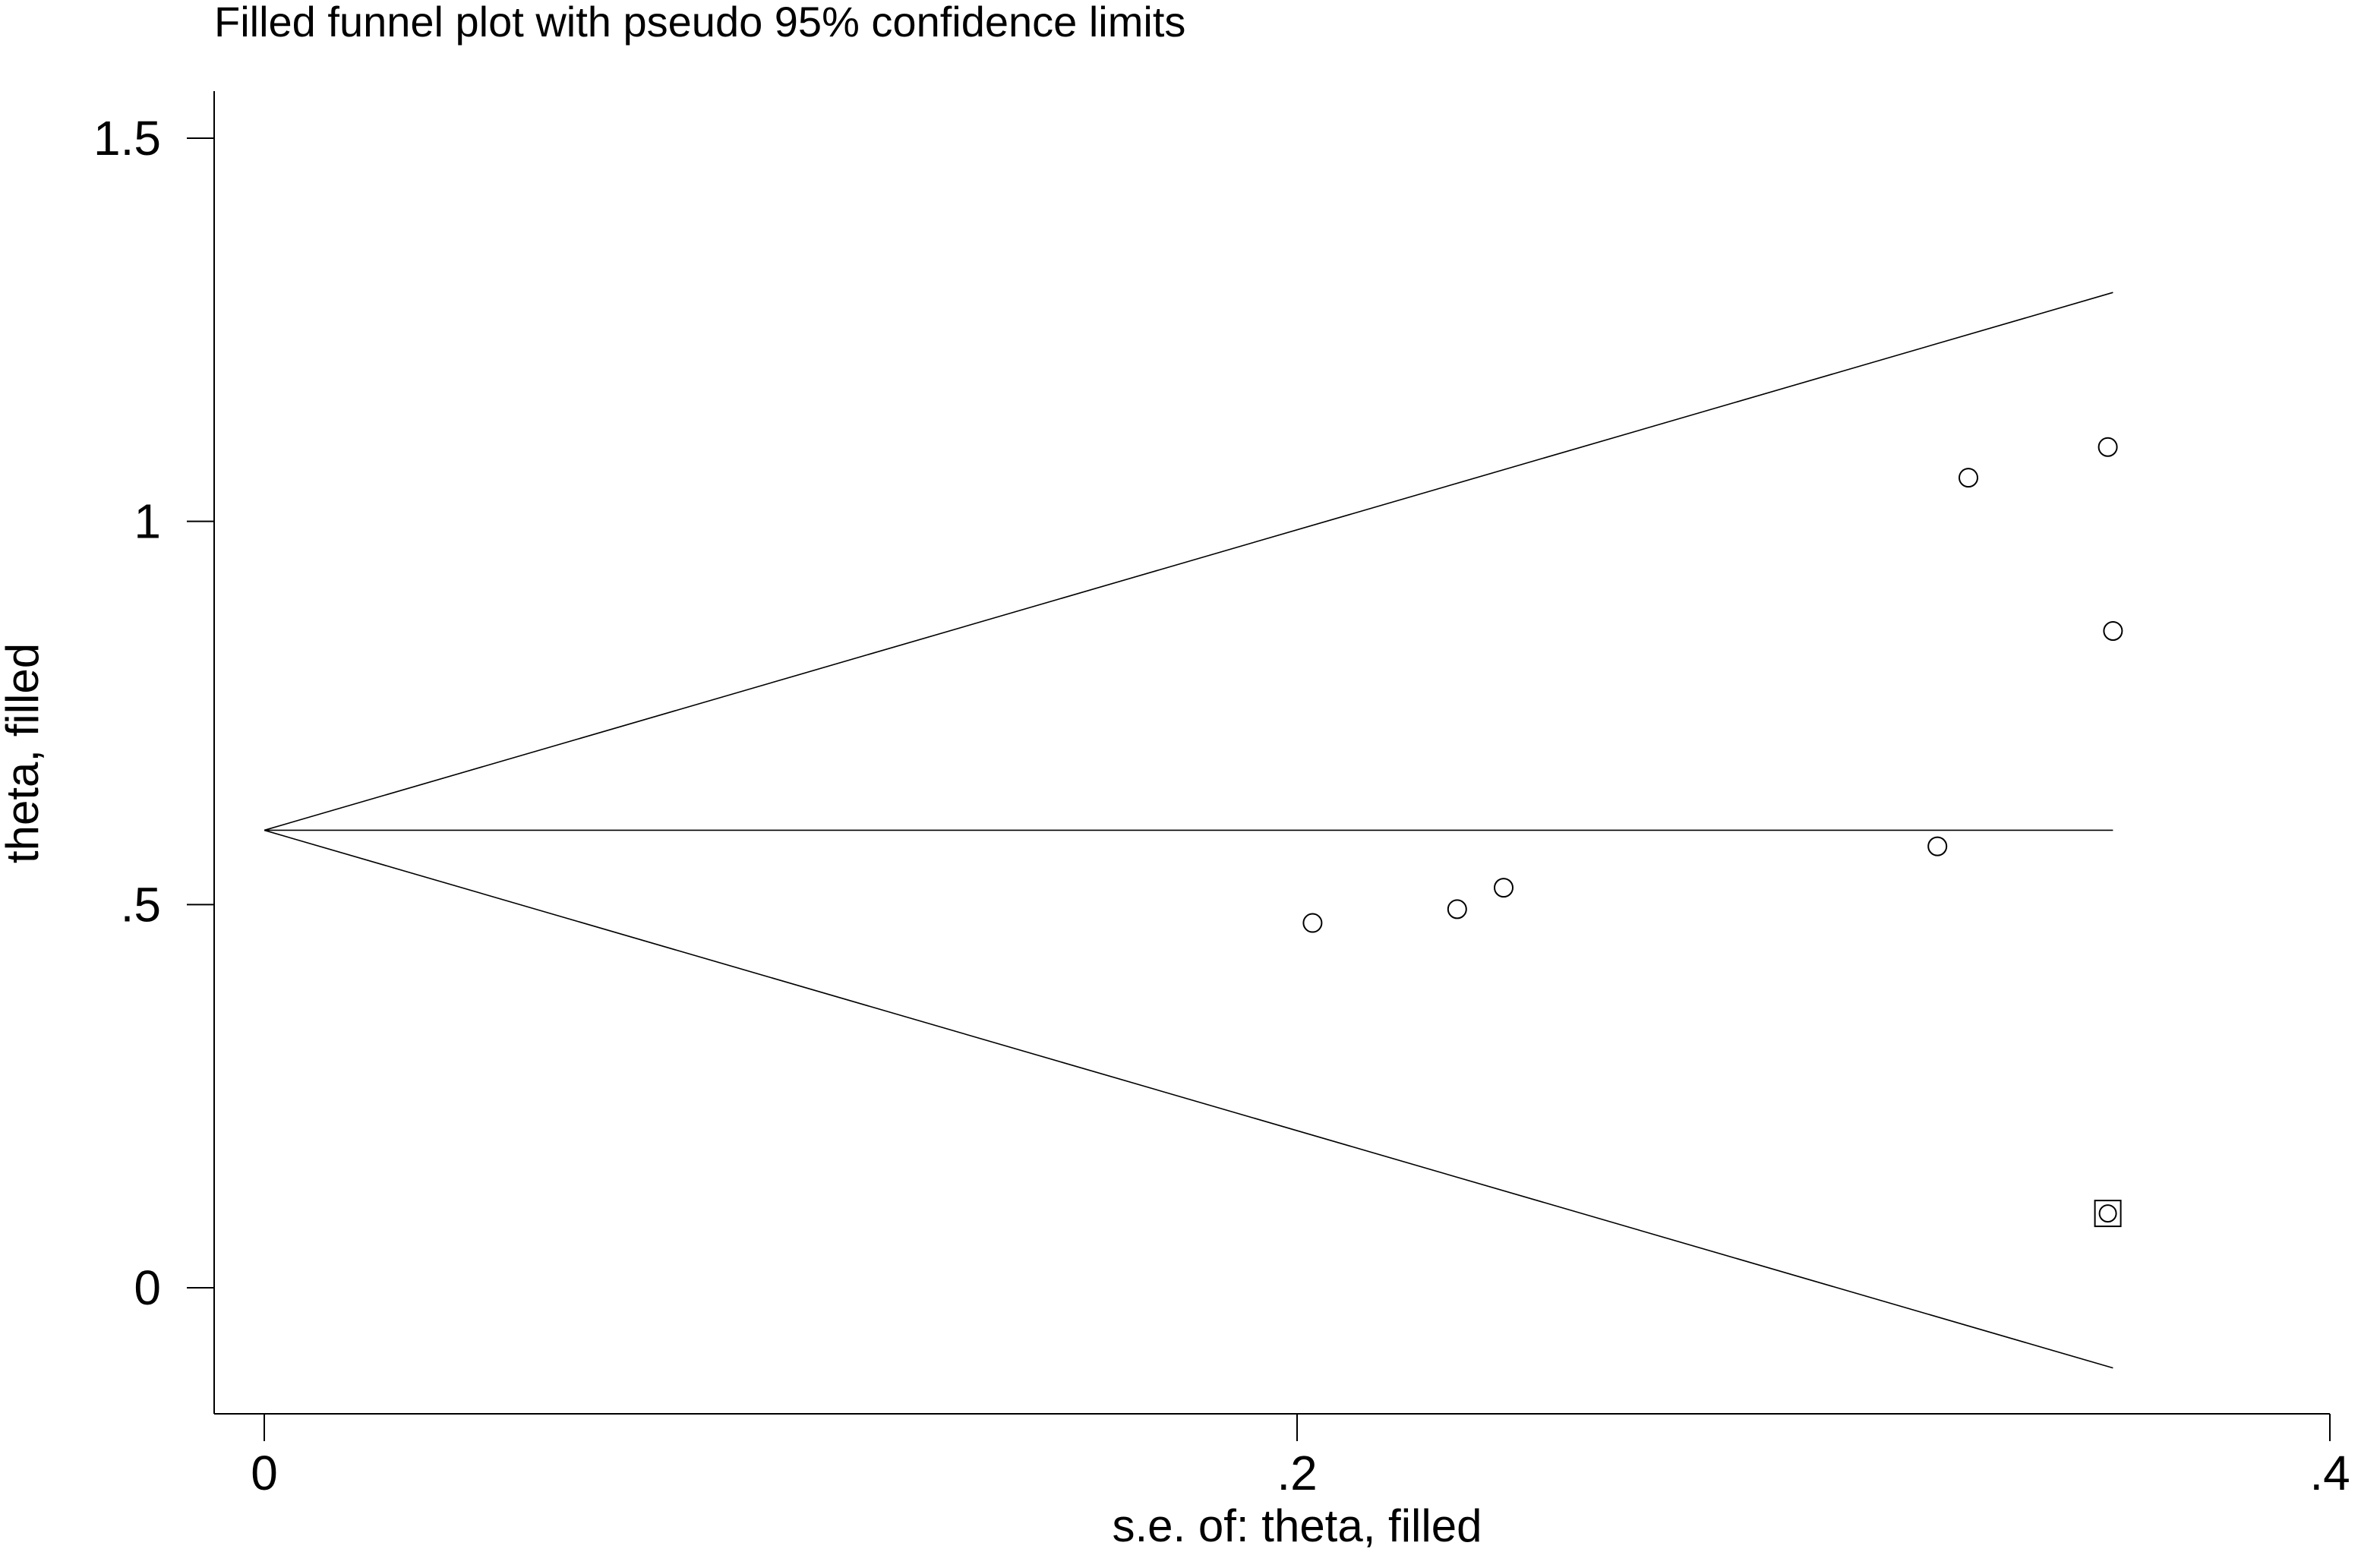 Image resolution: width=2380 pixels, height=1552 pixels. I want to click on y-axis-label: theta, filled, so click(24, 753).